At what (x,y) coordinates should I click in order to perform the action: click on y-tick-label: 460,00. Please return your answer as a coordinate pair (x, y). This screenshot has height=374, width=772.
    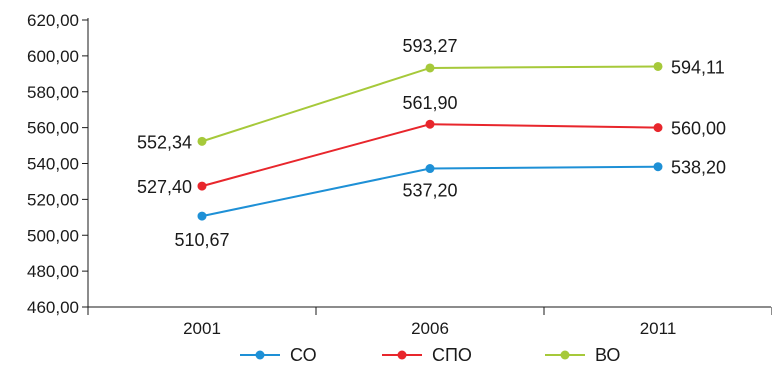
    Looking at the image, I should click on (53, 307).